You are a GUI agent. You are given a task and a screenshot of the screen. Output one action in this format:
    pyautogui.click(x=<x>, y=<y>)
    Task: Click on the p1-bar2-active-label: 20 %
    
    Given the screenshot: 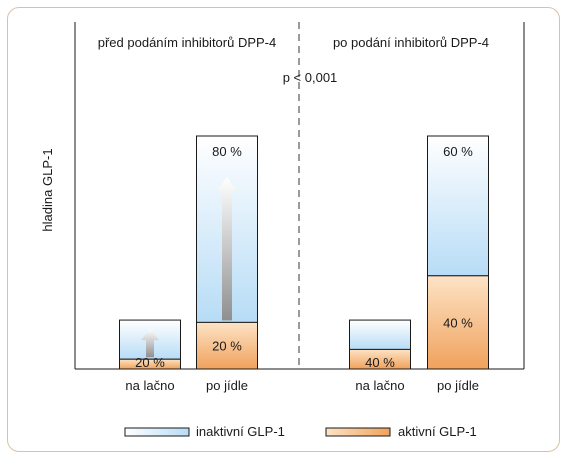 What is the action you would take?
    pyautogui.click(x=227, y=346)
    